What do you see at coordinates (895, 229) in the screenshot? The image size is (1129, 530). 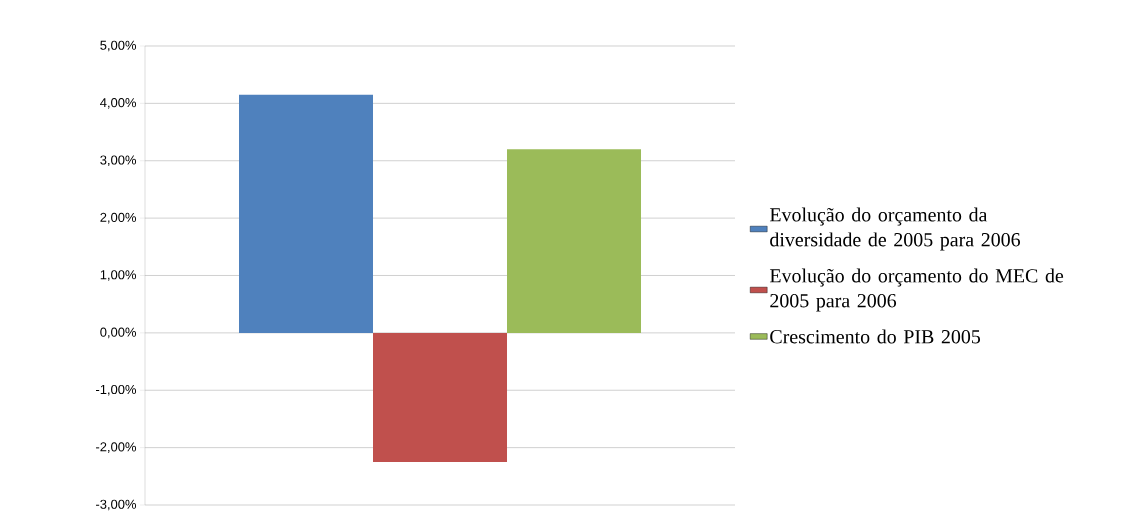 I see `legend-label: Evolução do orçamento da diversidade de 2005 para 2006` at bounding box center [895, 229].